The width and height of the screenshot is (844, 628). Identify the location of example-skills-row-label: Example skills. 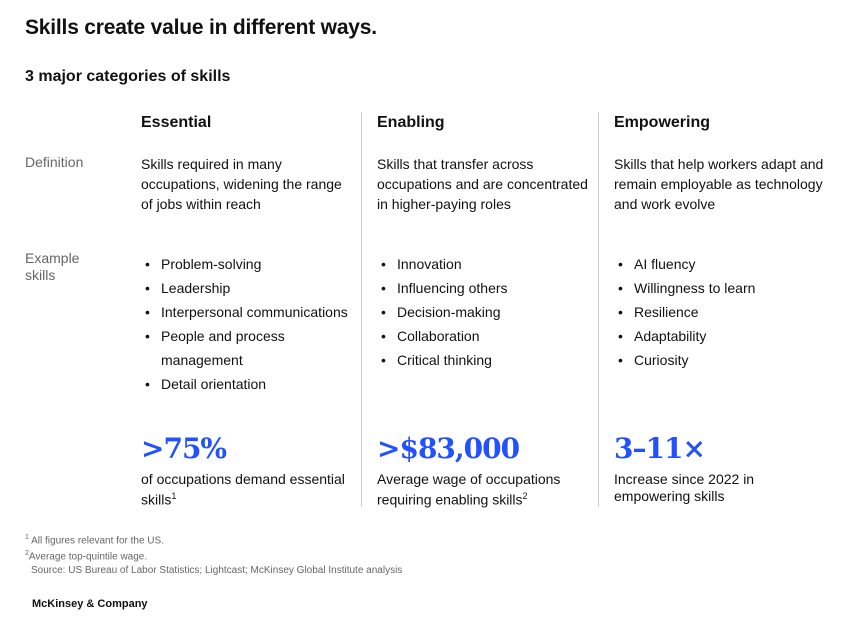
(52, 266).